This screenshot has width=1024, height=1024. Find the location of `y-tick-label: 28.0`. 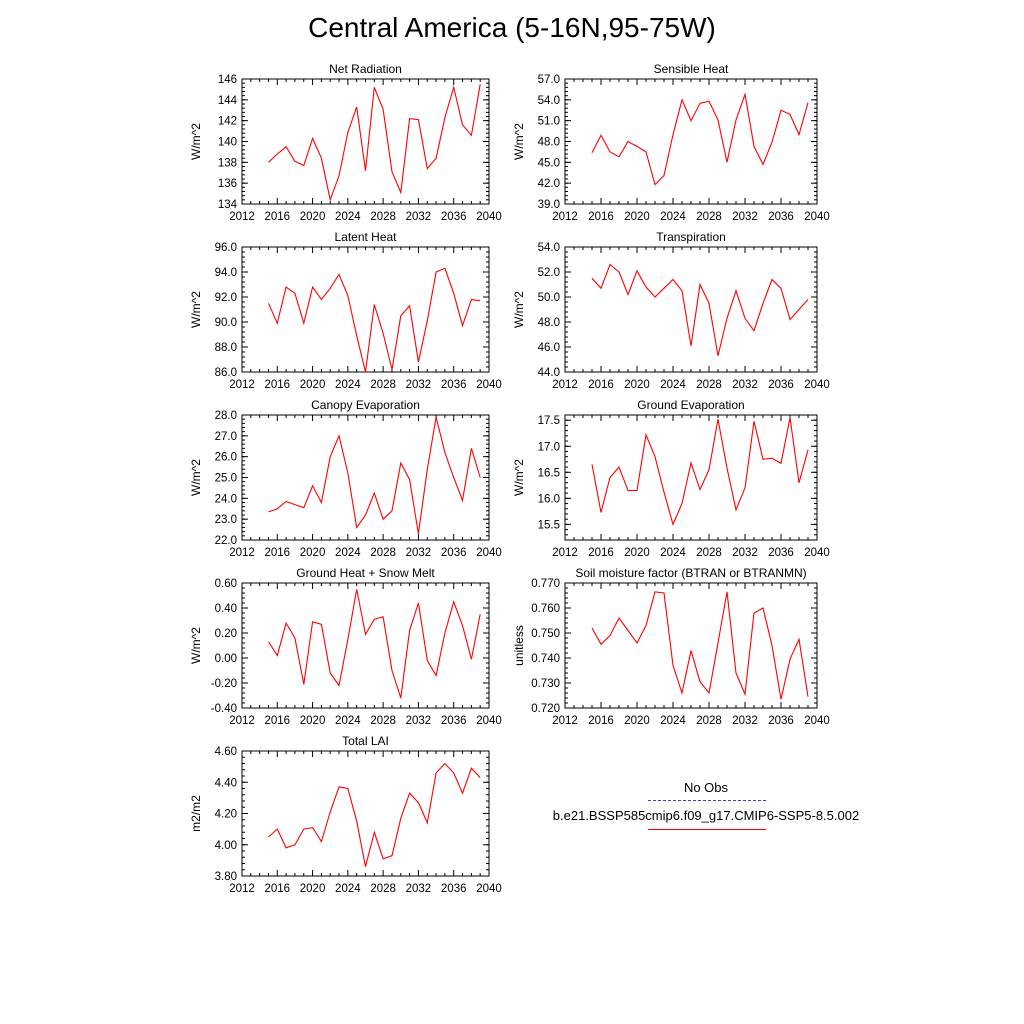

y-tick-label: 28.0 is located at coordinates (226, 416).